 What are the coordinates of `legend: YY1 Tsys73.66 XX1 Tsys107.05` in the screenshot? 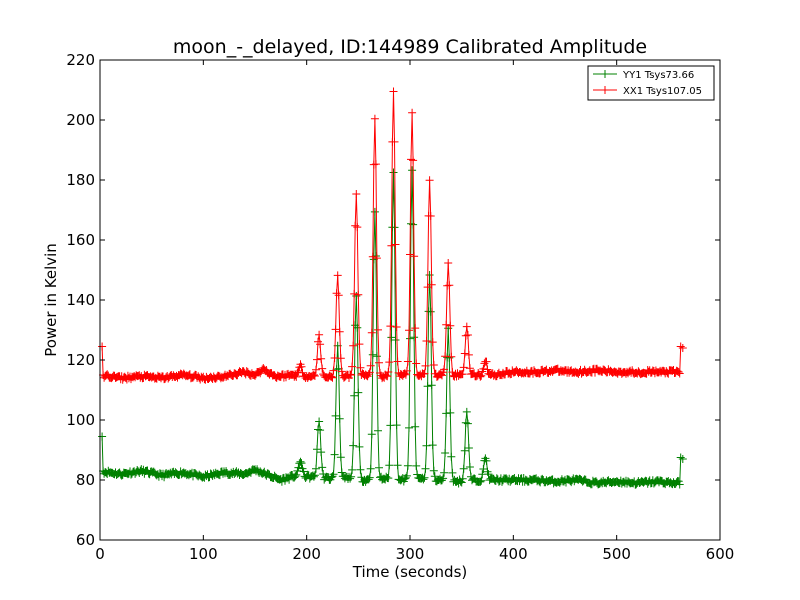 It's located at (651, 83).